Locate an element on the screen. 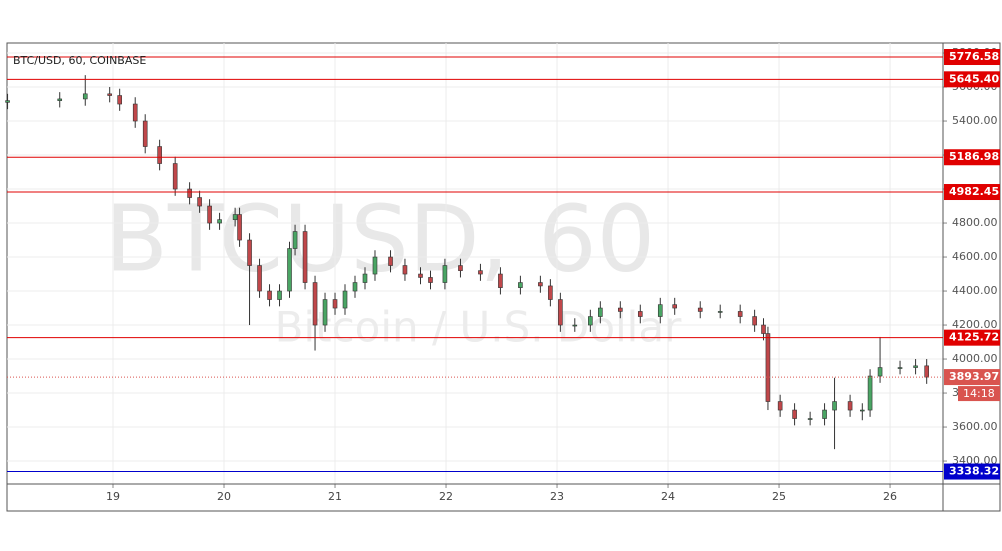 This screenshot has height=551, width=1002. level-label: 5776.58 is located at coordinates (974, 56).